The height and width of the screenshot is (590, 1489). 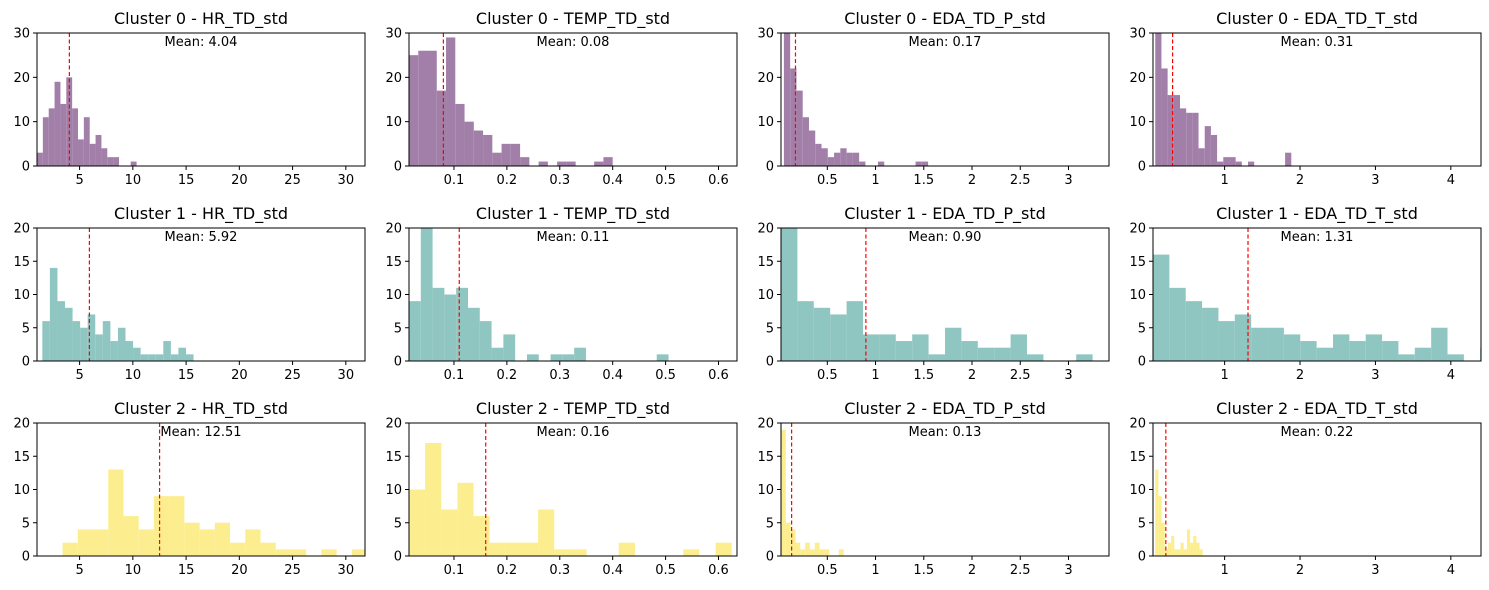 I want to click on x-tick-label: 4, so click(x=1451, y=180).